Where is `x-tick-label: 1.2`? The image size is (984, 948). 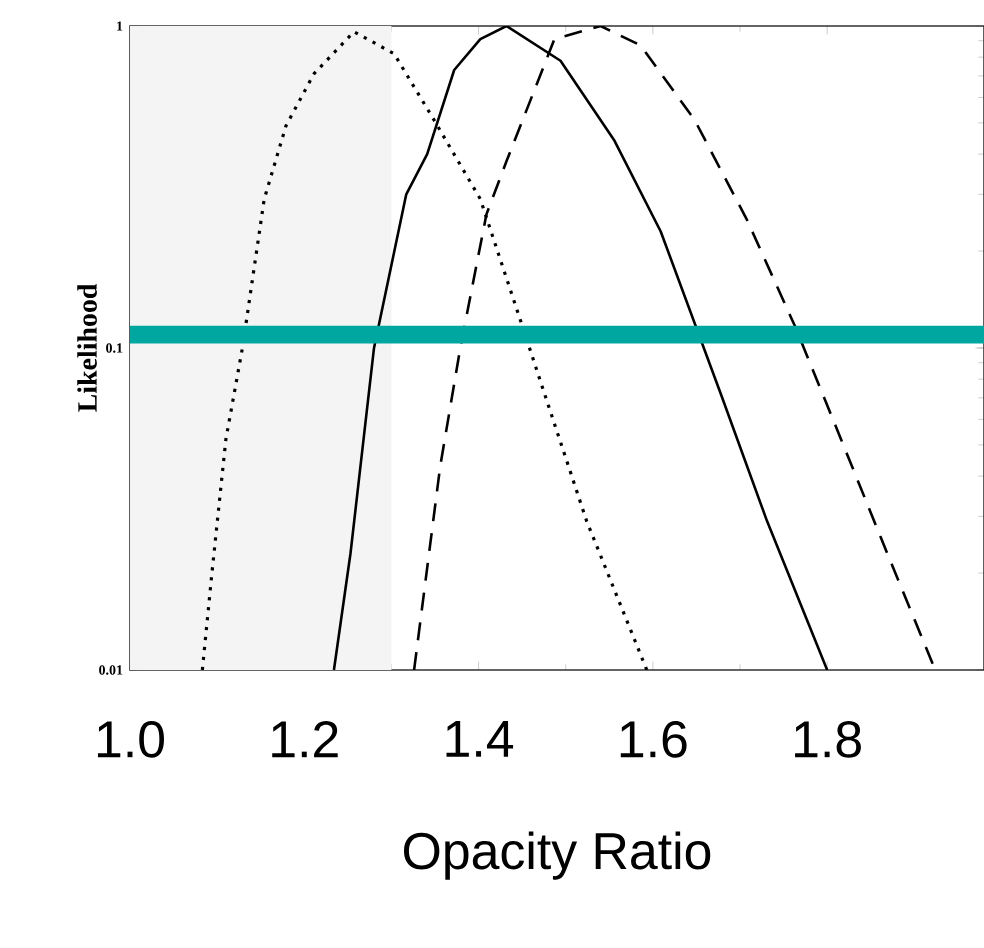 x-tick-label: 1.2 is located at coordinates (305, 739).